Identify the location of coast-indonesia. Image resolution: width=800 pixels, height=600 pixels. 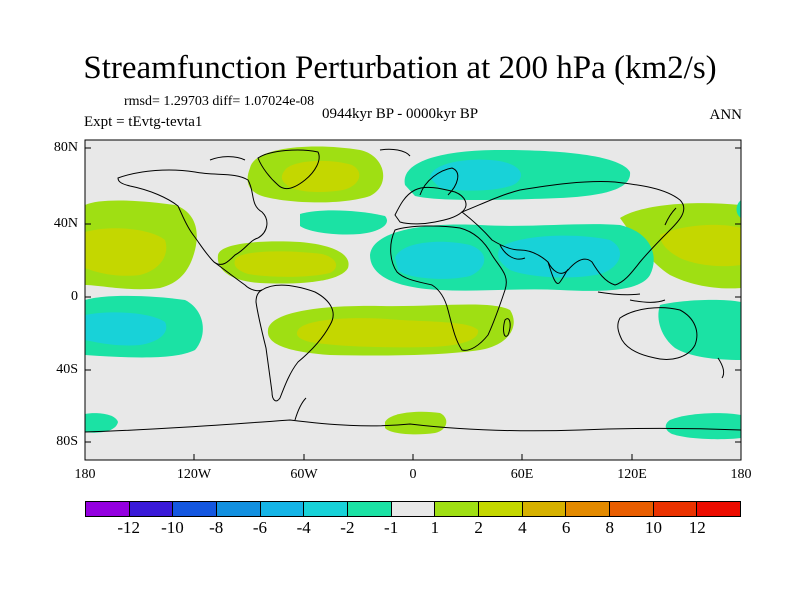
(631, 297).